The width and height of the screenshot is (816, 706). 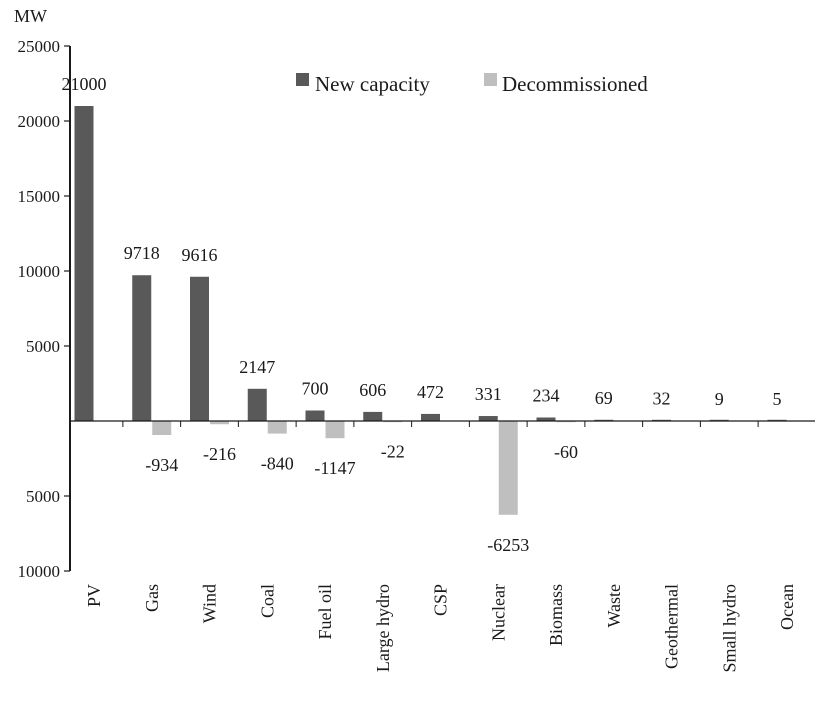 I want to click on data-label-decommissioned: -934, so click(x=161, y=465).